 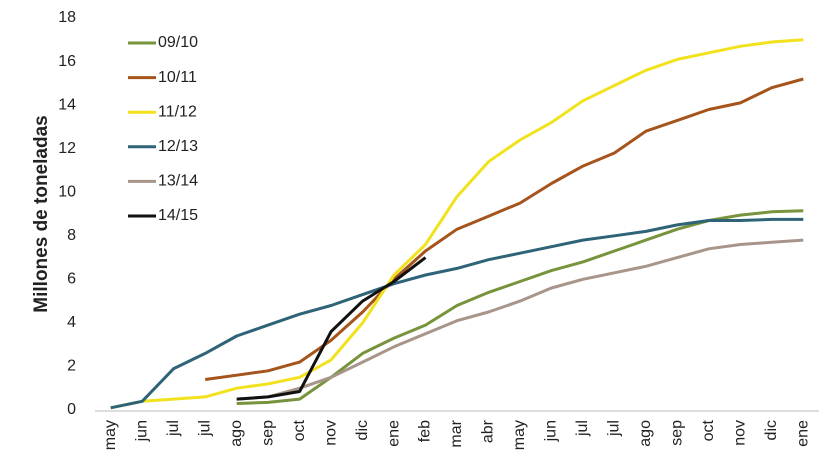 I want to click on legend-label: 10/11, so click(x=177, y=77).